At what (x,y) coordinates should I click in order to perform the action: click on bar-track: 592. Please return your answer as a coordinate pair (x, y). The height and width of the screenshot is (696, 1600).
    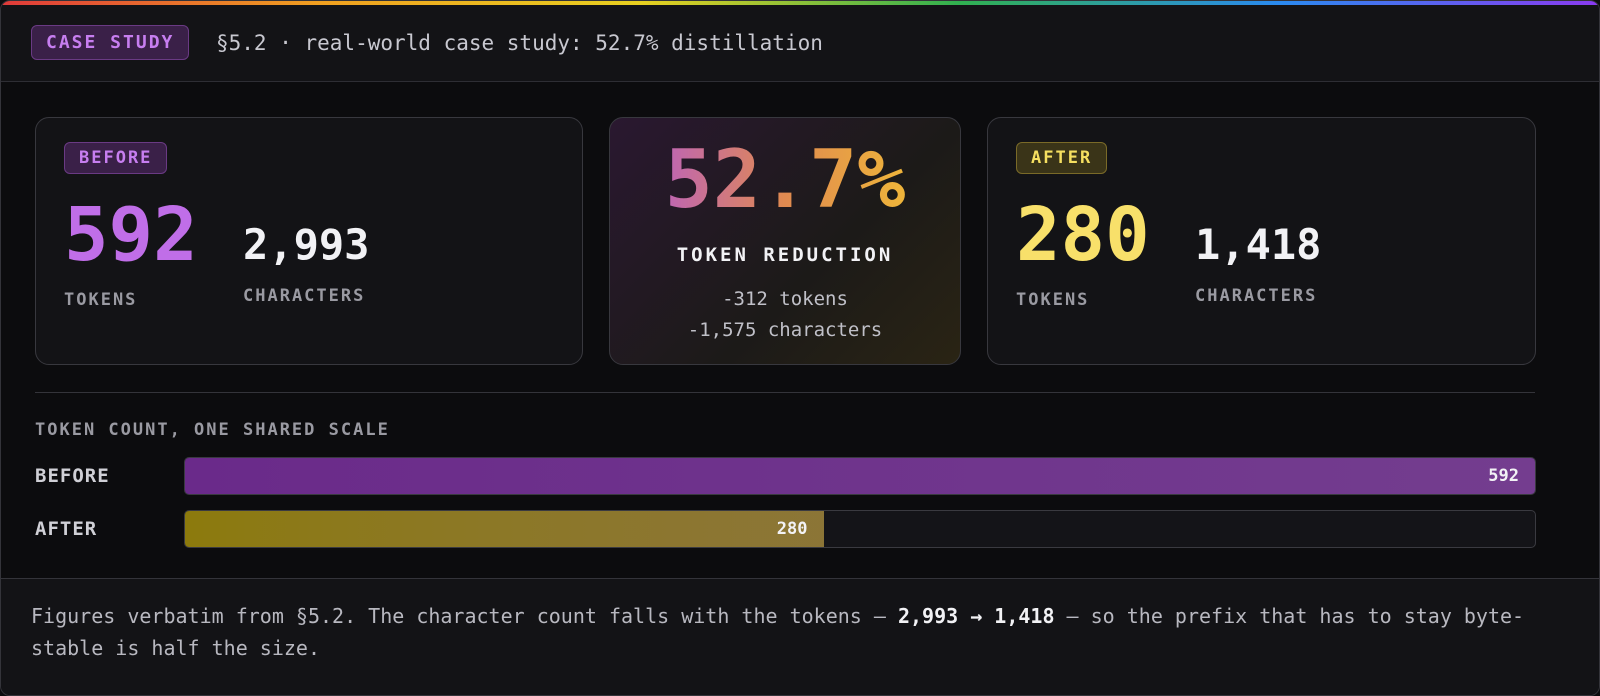
    Looking at the image, I should click on (860, 476).